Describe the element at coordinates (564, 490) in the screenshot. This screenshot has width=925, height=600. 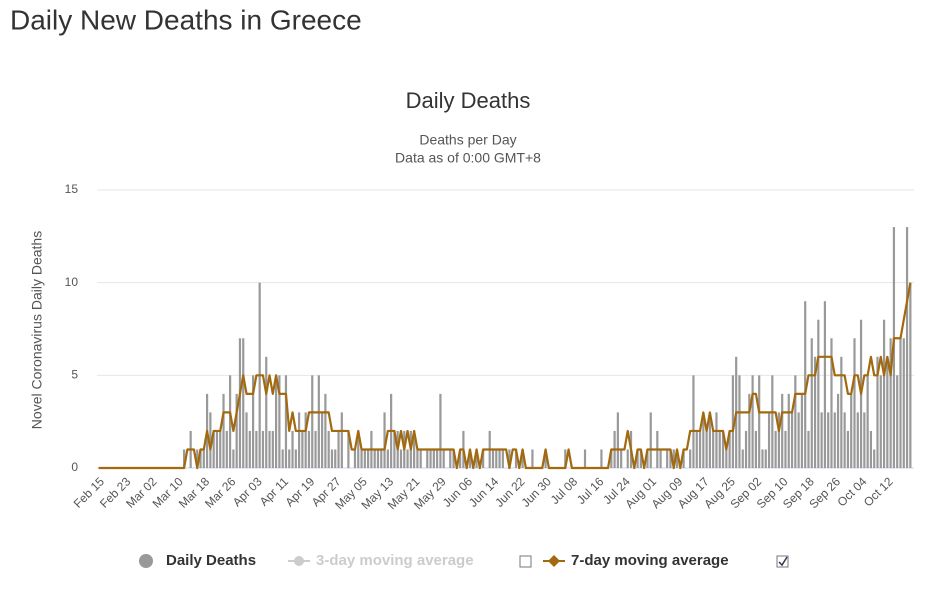
I see `x-tick-label: Jul 08` at that location.